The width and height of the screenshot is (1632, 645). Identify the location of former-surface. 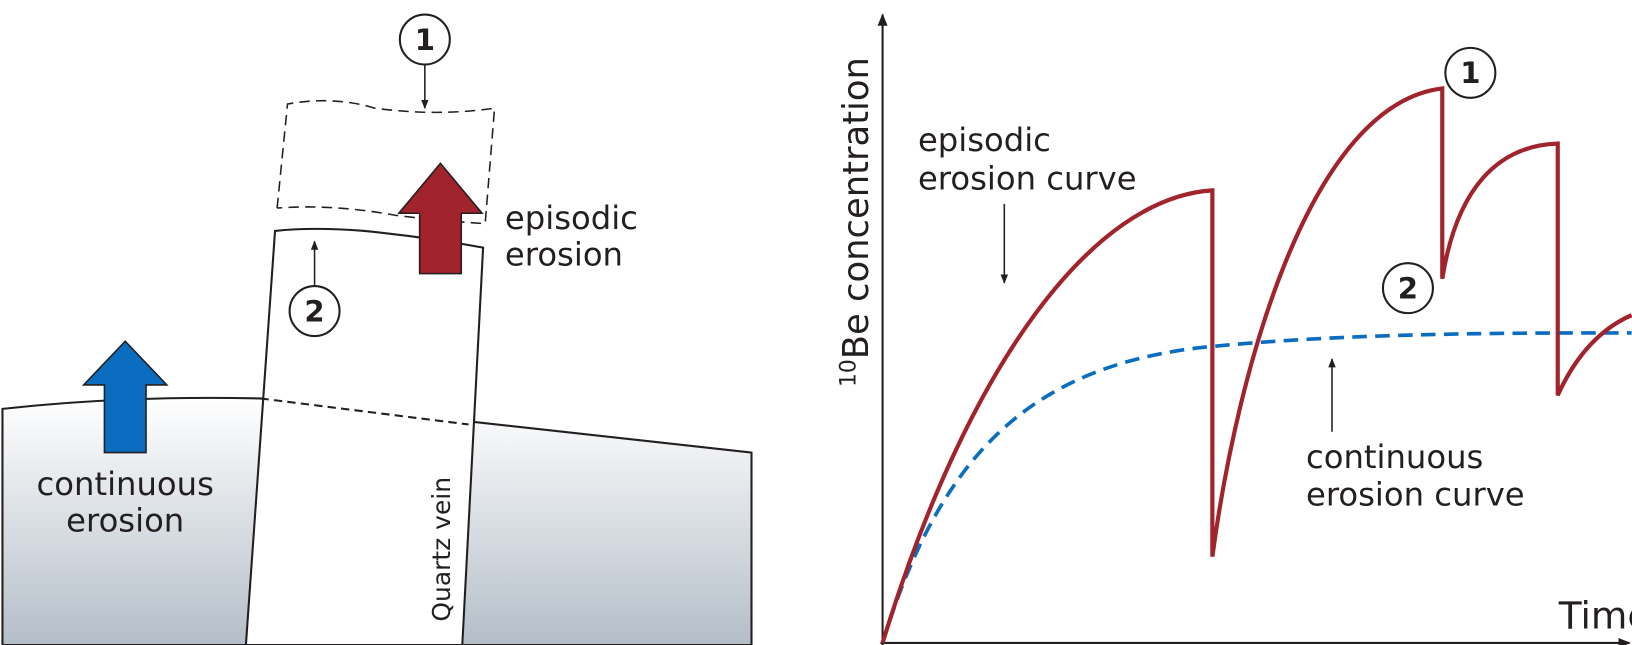
(364, 411).